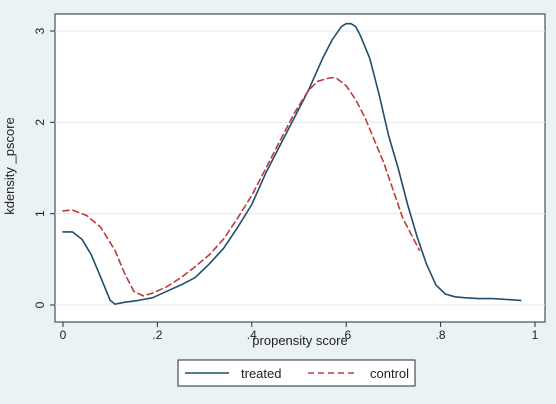 Image resolution: width=556 pixels, height=404 pixels. I want to click on y-tick-label: 0, so click(40, 304).